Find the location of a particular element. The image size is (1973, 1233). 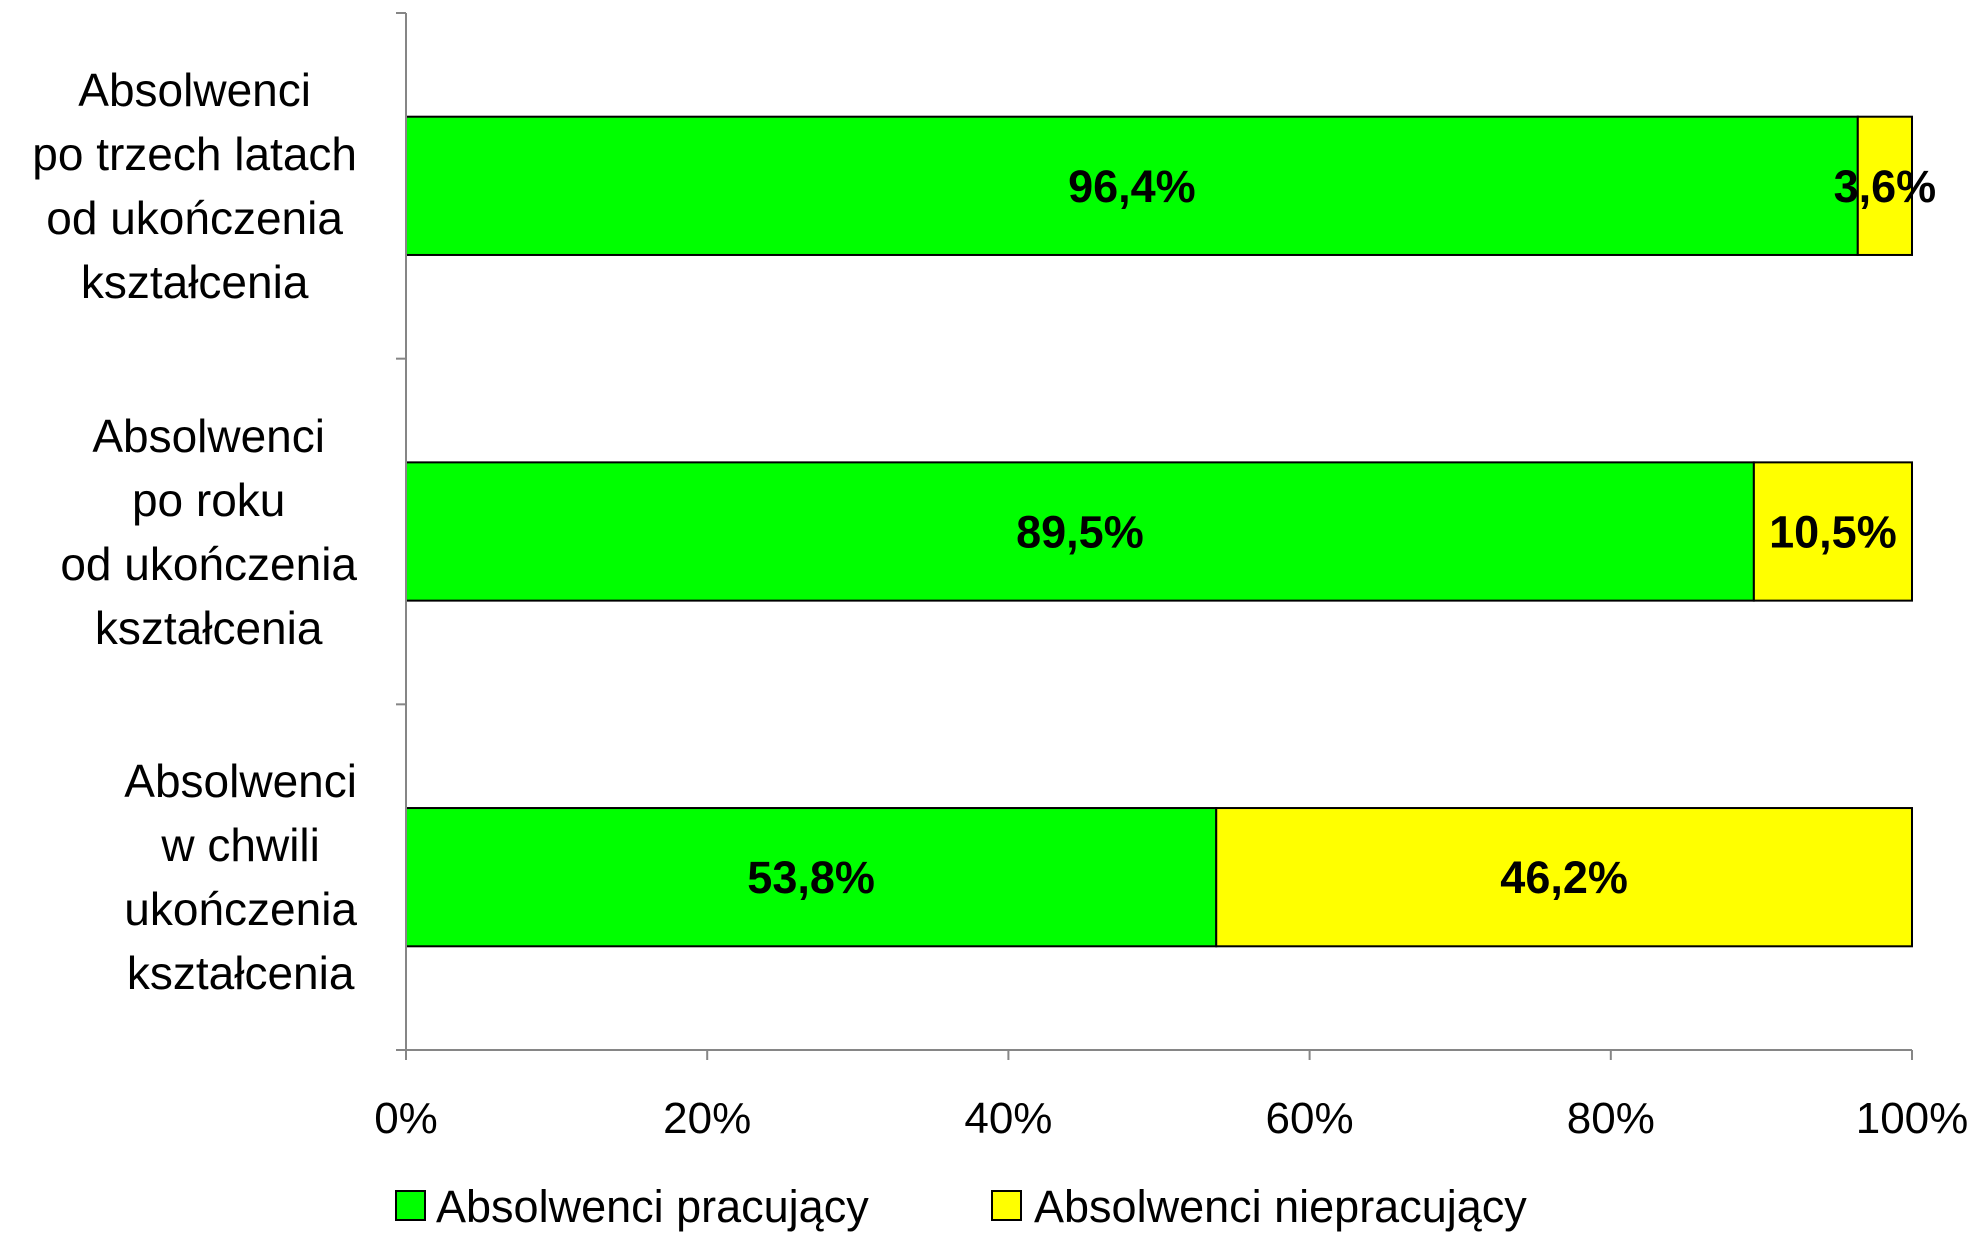

data-label: 10,5% is located at coordinates (1833, 532).